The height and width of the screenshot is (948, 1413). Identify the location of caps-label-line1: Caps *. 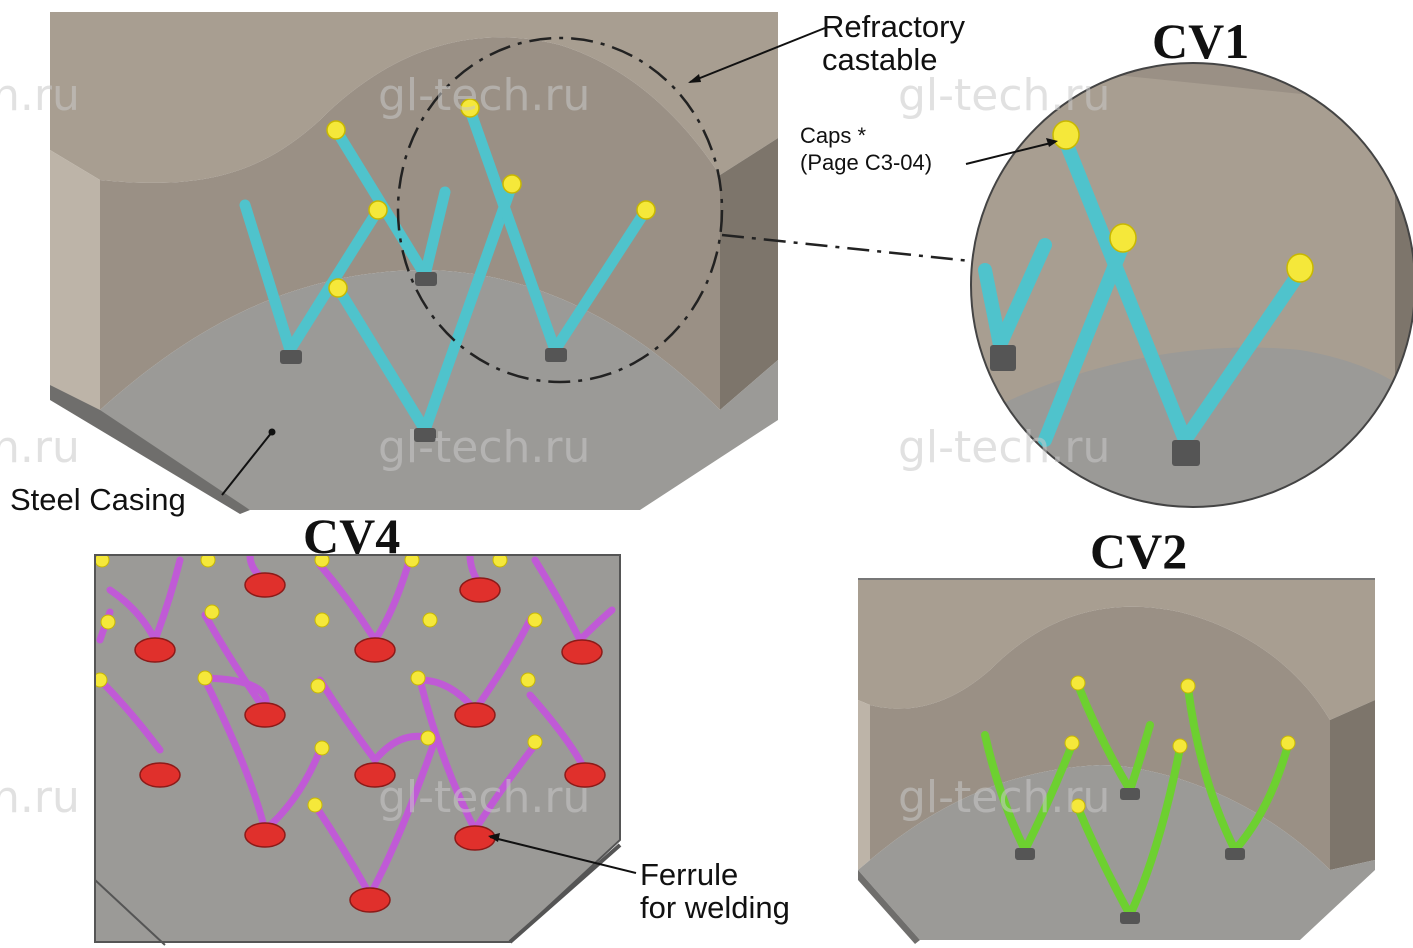
(833, 135).